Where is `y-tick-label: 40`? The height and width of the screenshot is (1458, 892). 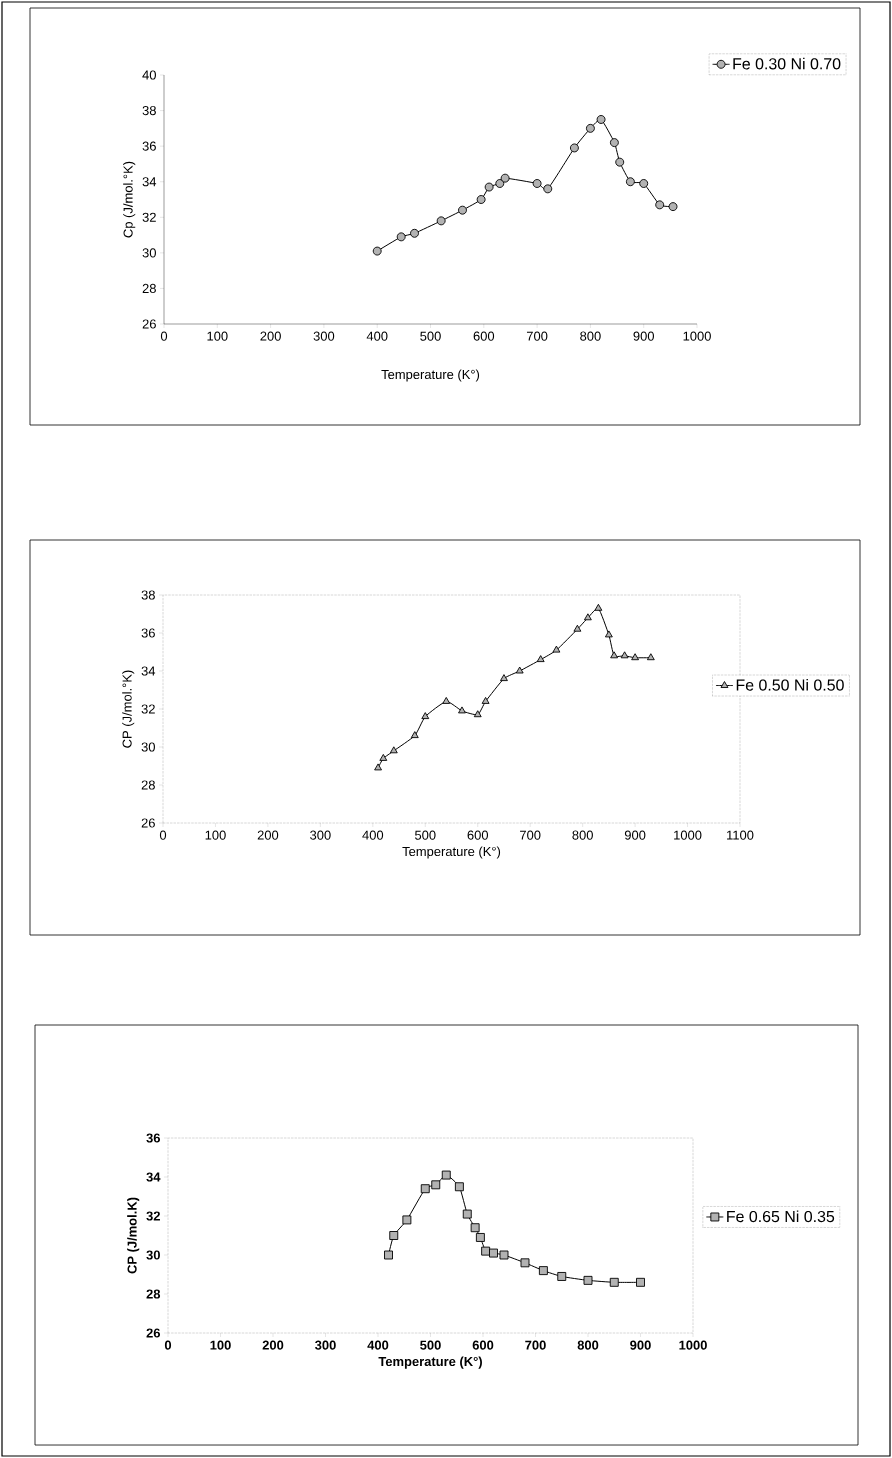 y-tick-label: 40 is located at coordinates (149, 75).